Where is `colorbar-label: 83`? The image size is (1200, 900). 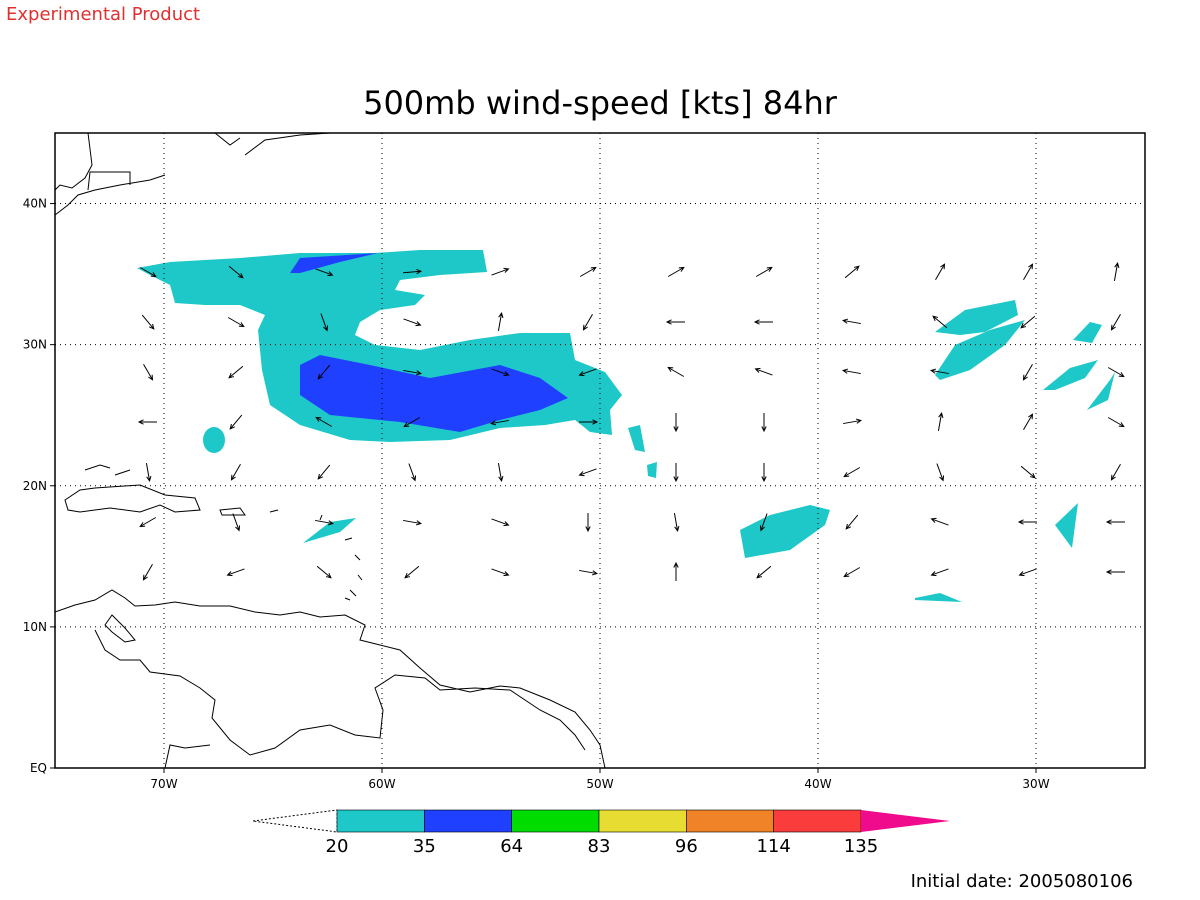
colorbar-label: 83 is located at coordinates (599, 846).